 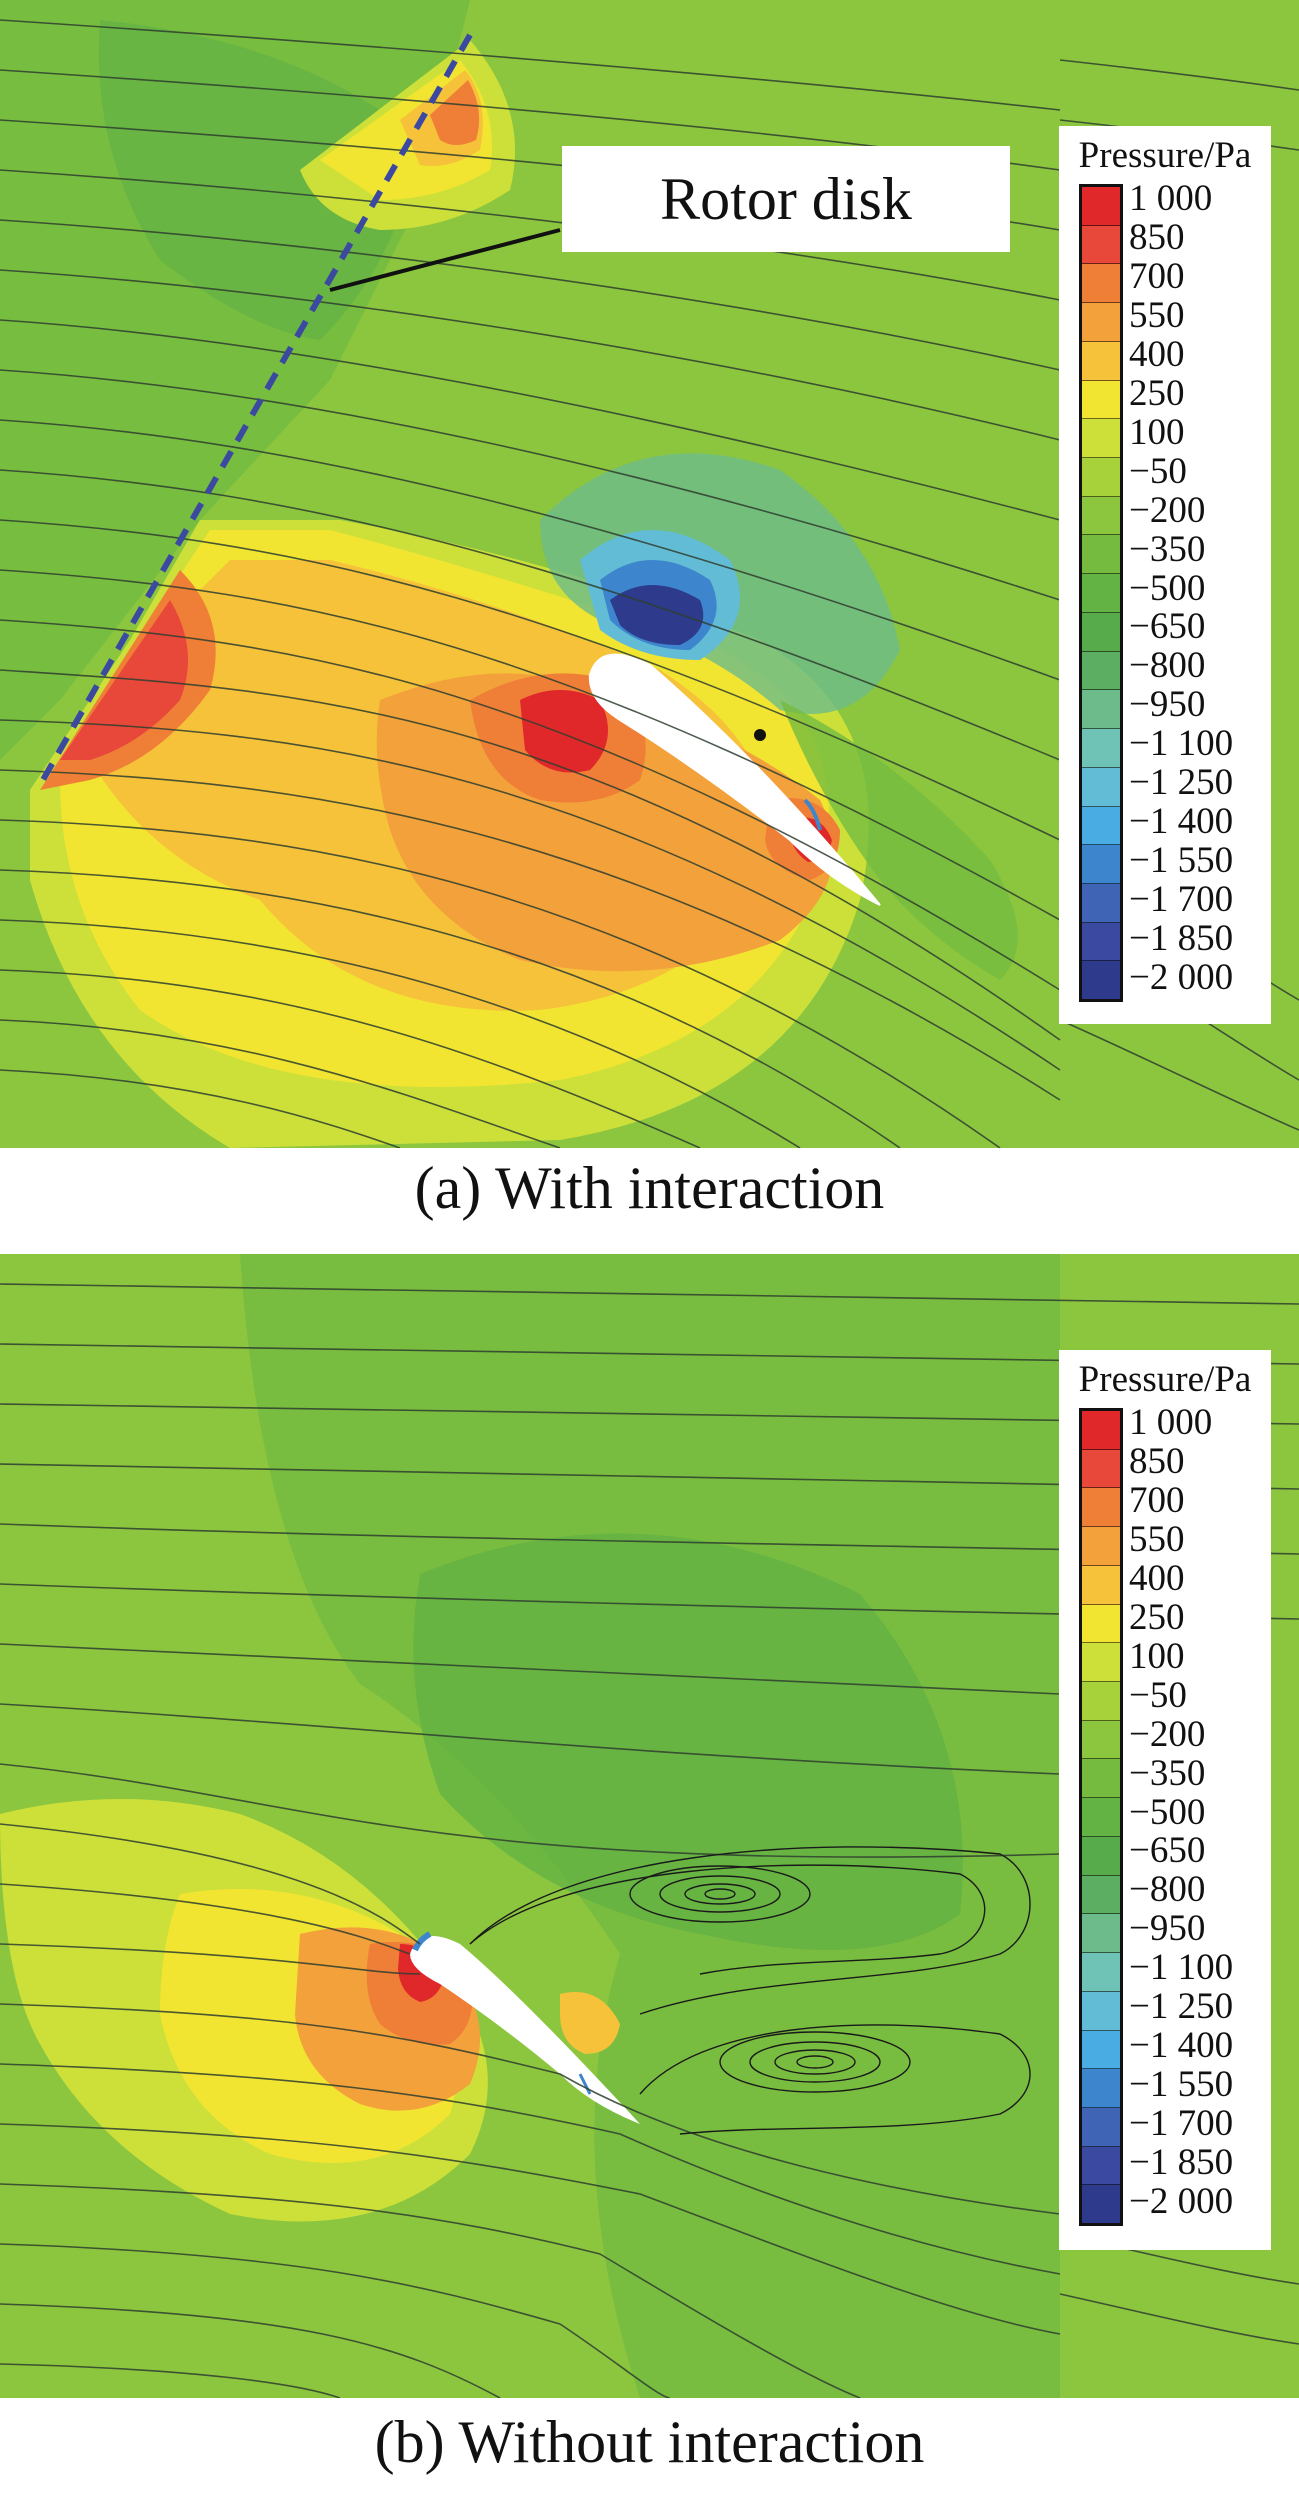 What do you see at coordinates (1167, 1773) in the screenshot?
I see `legend-level-text: −350` at bounding box center [1167, 1773].